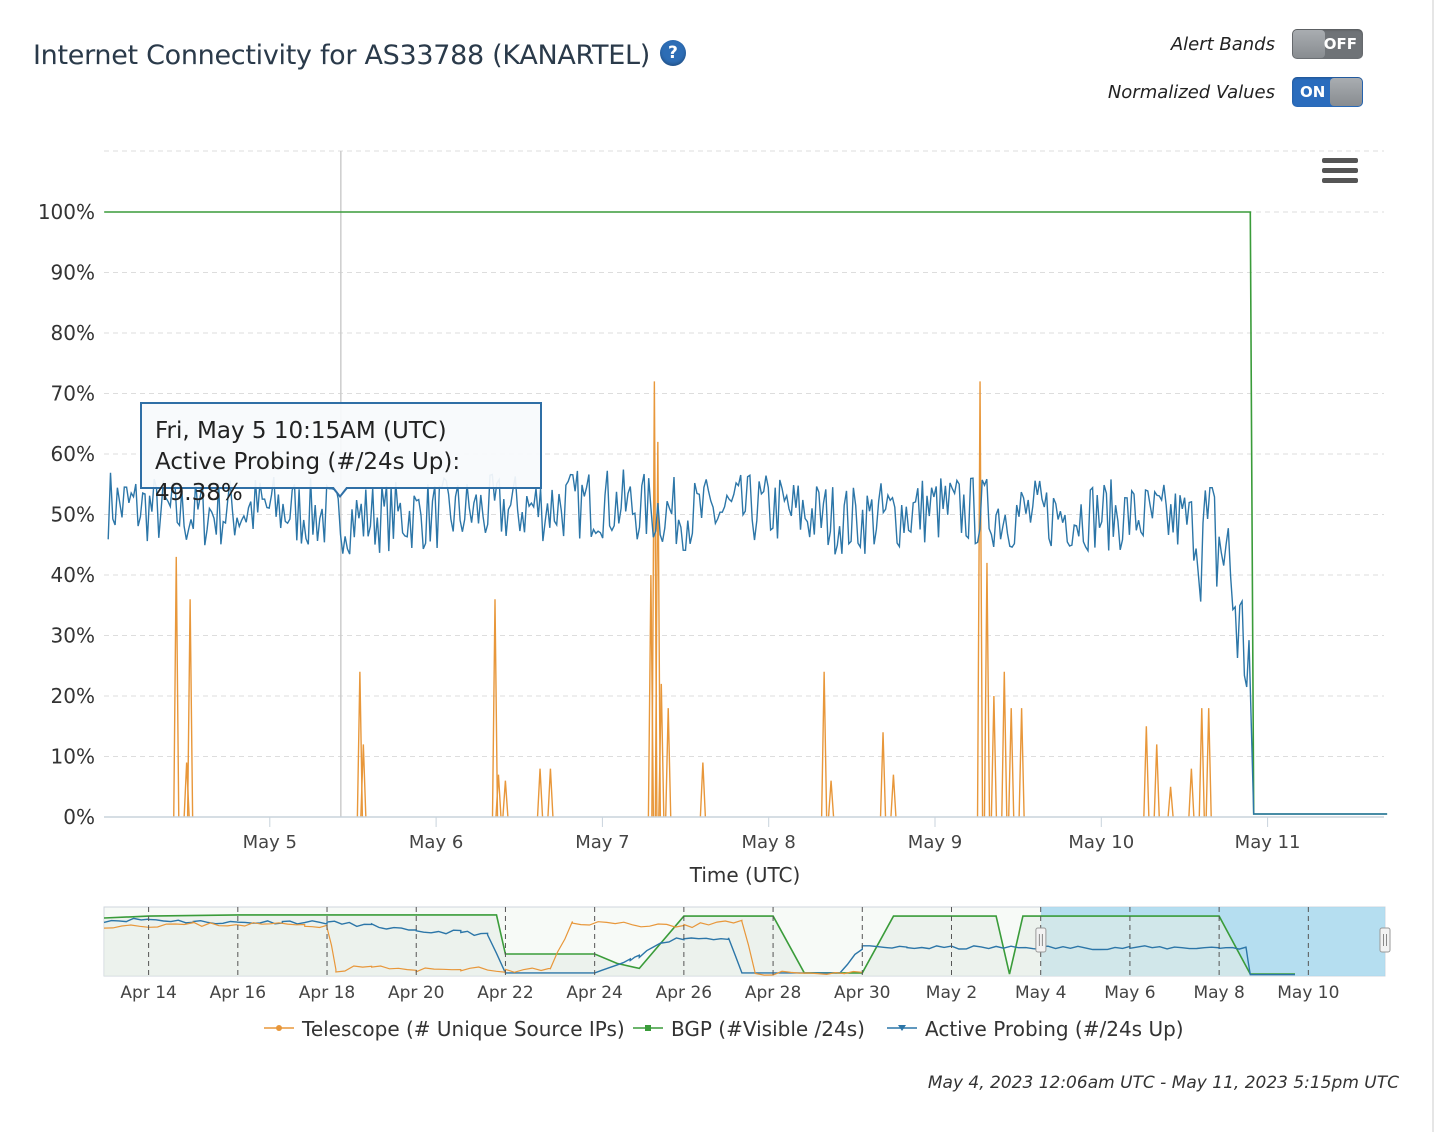  Describe the element at coordinates (73, 515) in the screenshot. I see `y-tick-label: 50%` at that location.